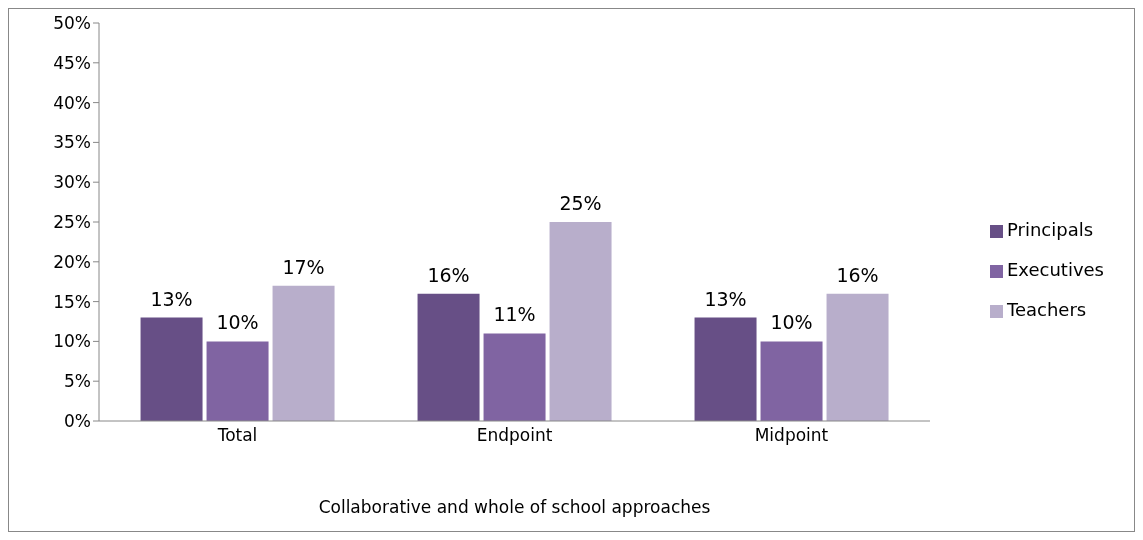 The width and height of the screenshot is (1143, 540). Describe the element at coordinates (72, 341) in the screenshot. I see `y-tick-label: 10%` at that location.